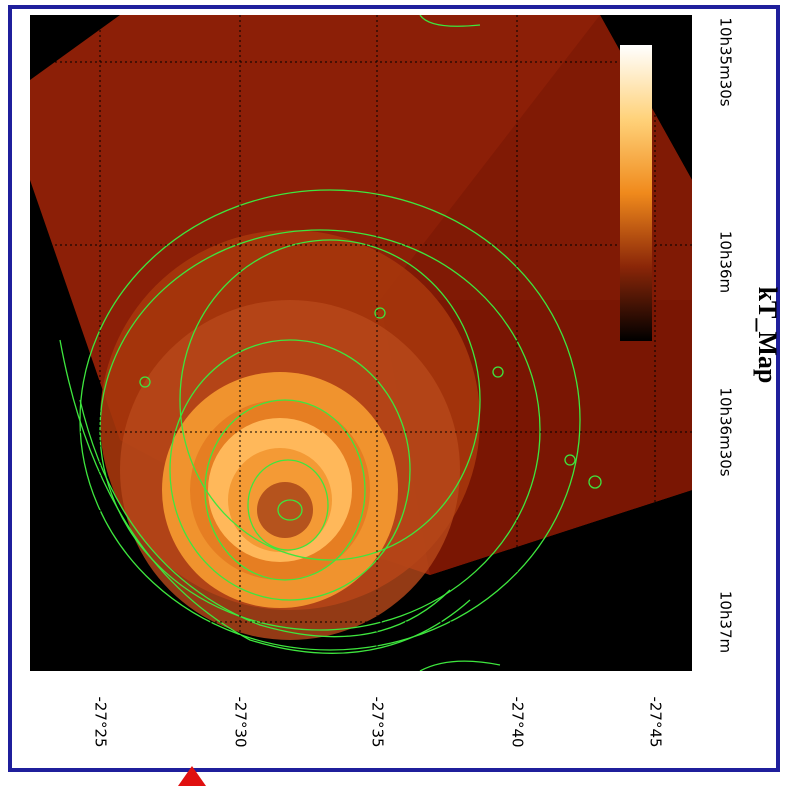 This screenshot has width=787, height=786. What do you see at coordinates (636, 193) in the screenshot?
I see `colorbar` at bounding box center [636, 193].